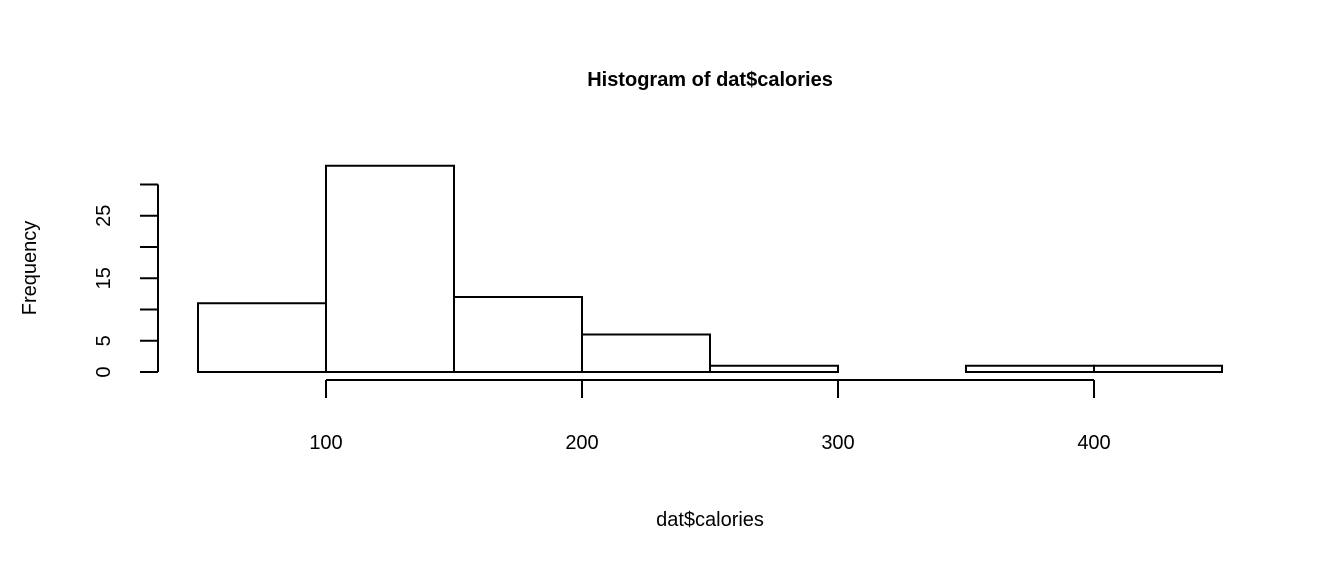 The image size is (1344, 576). Describe the element at coordinates (104, 340) in the screenshot. I see `y-tick-label-5: 5` at that location.